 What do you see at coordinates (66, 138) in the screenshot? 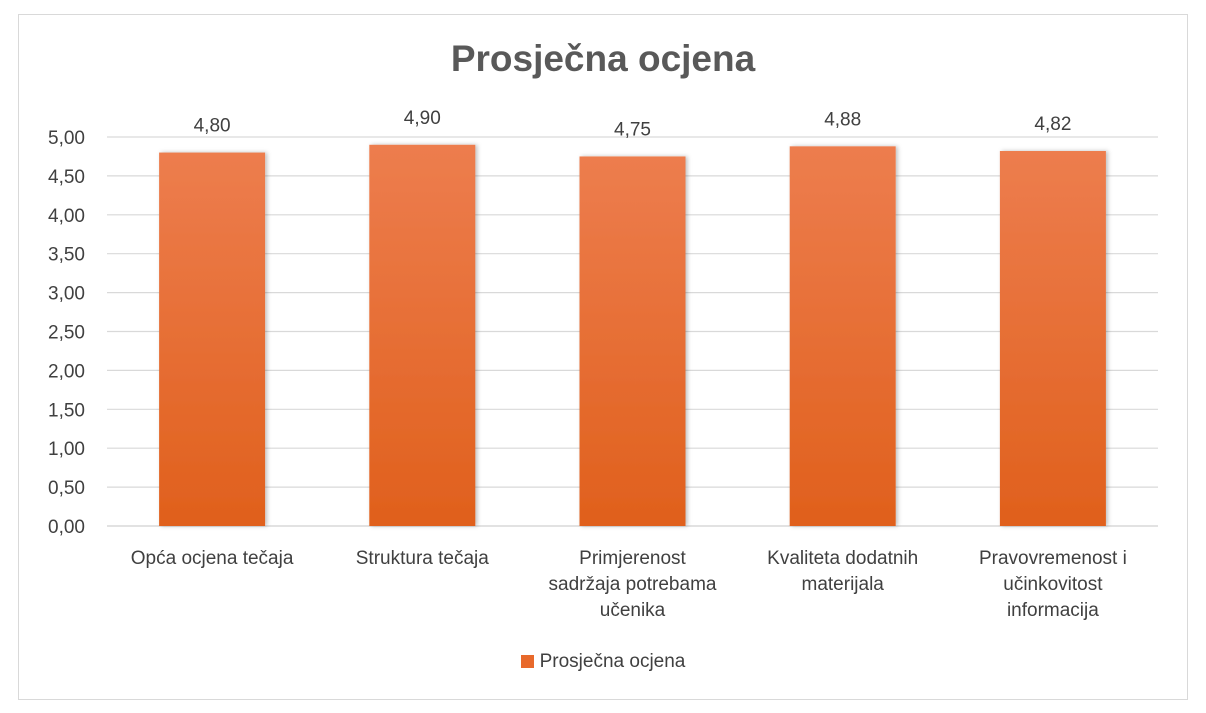
I see `y-tick-label: 5,00` at bounding box center [66, 138].